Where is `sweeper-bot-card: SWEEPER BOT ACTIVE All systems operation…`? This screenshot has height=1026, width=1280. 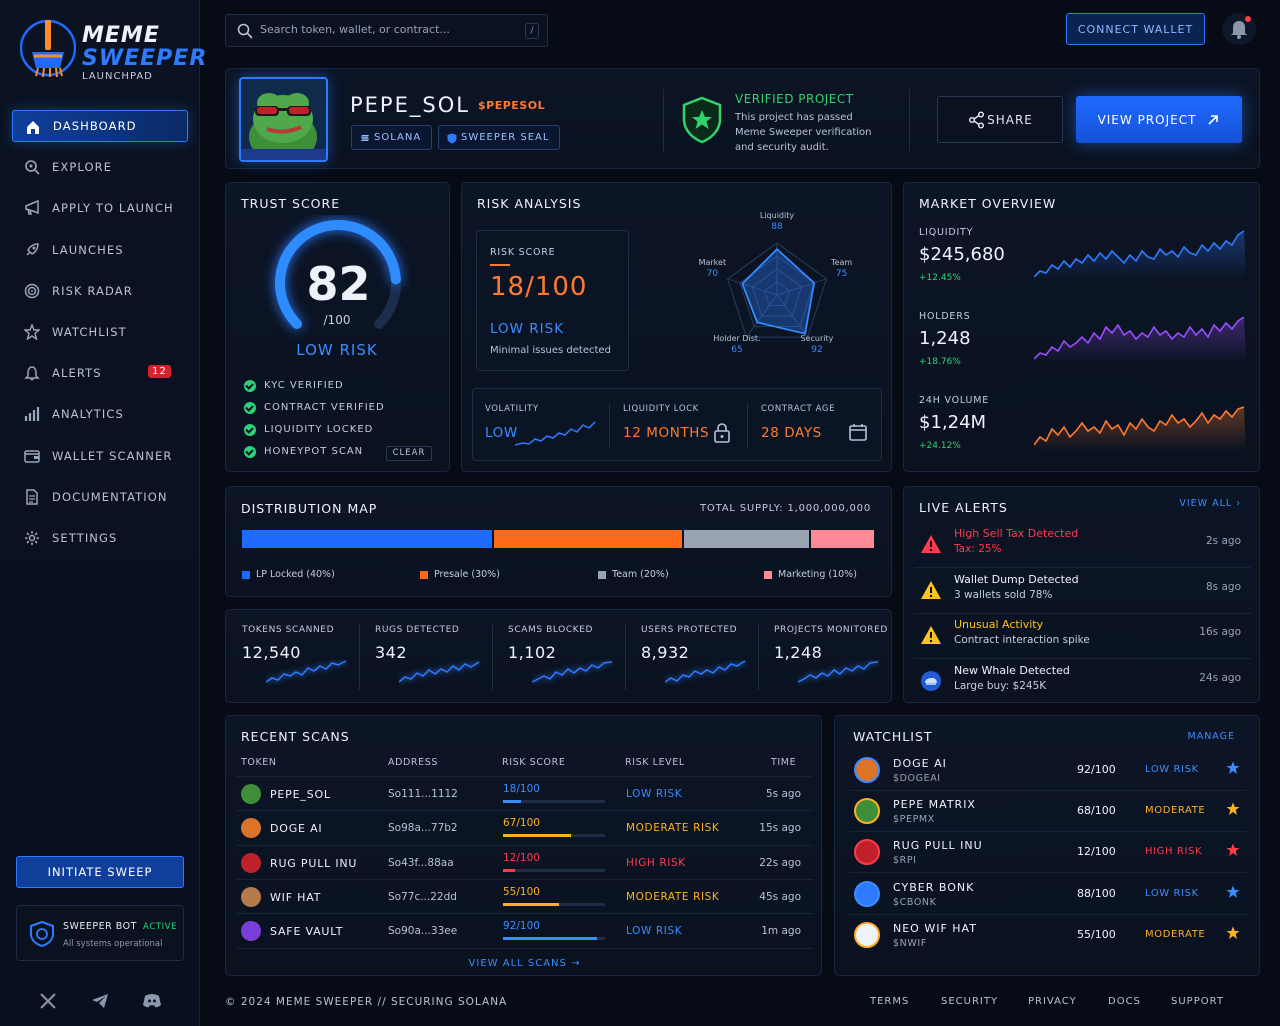 sweeper-bot-card: SWEEPER BOT ACTIVE All systems operation… is located at coordinates (100, 933).